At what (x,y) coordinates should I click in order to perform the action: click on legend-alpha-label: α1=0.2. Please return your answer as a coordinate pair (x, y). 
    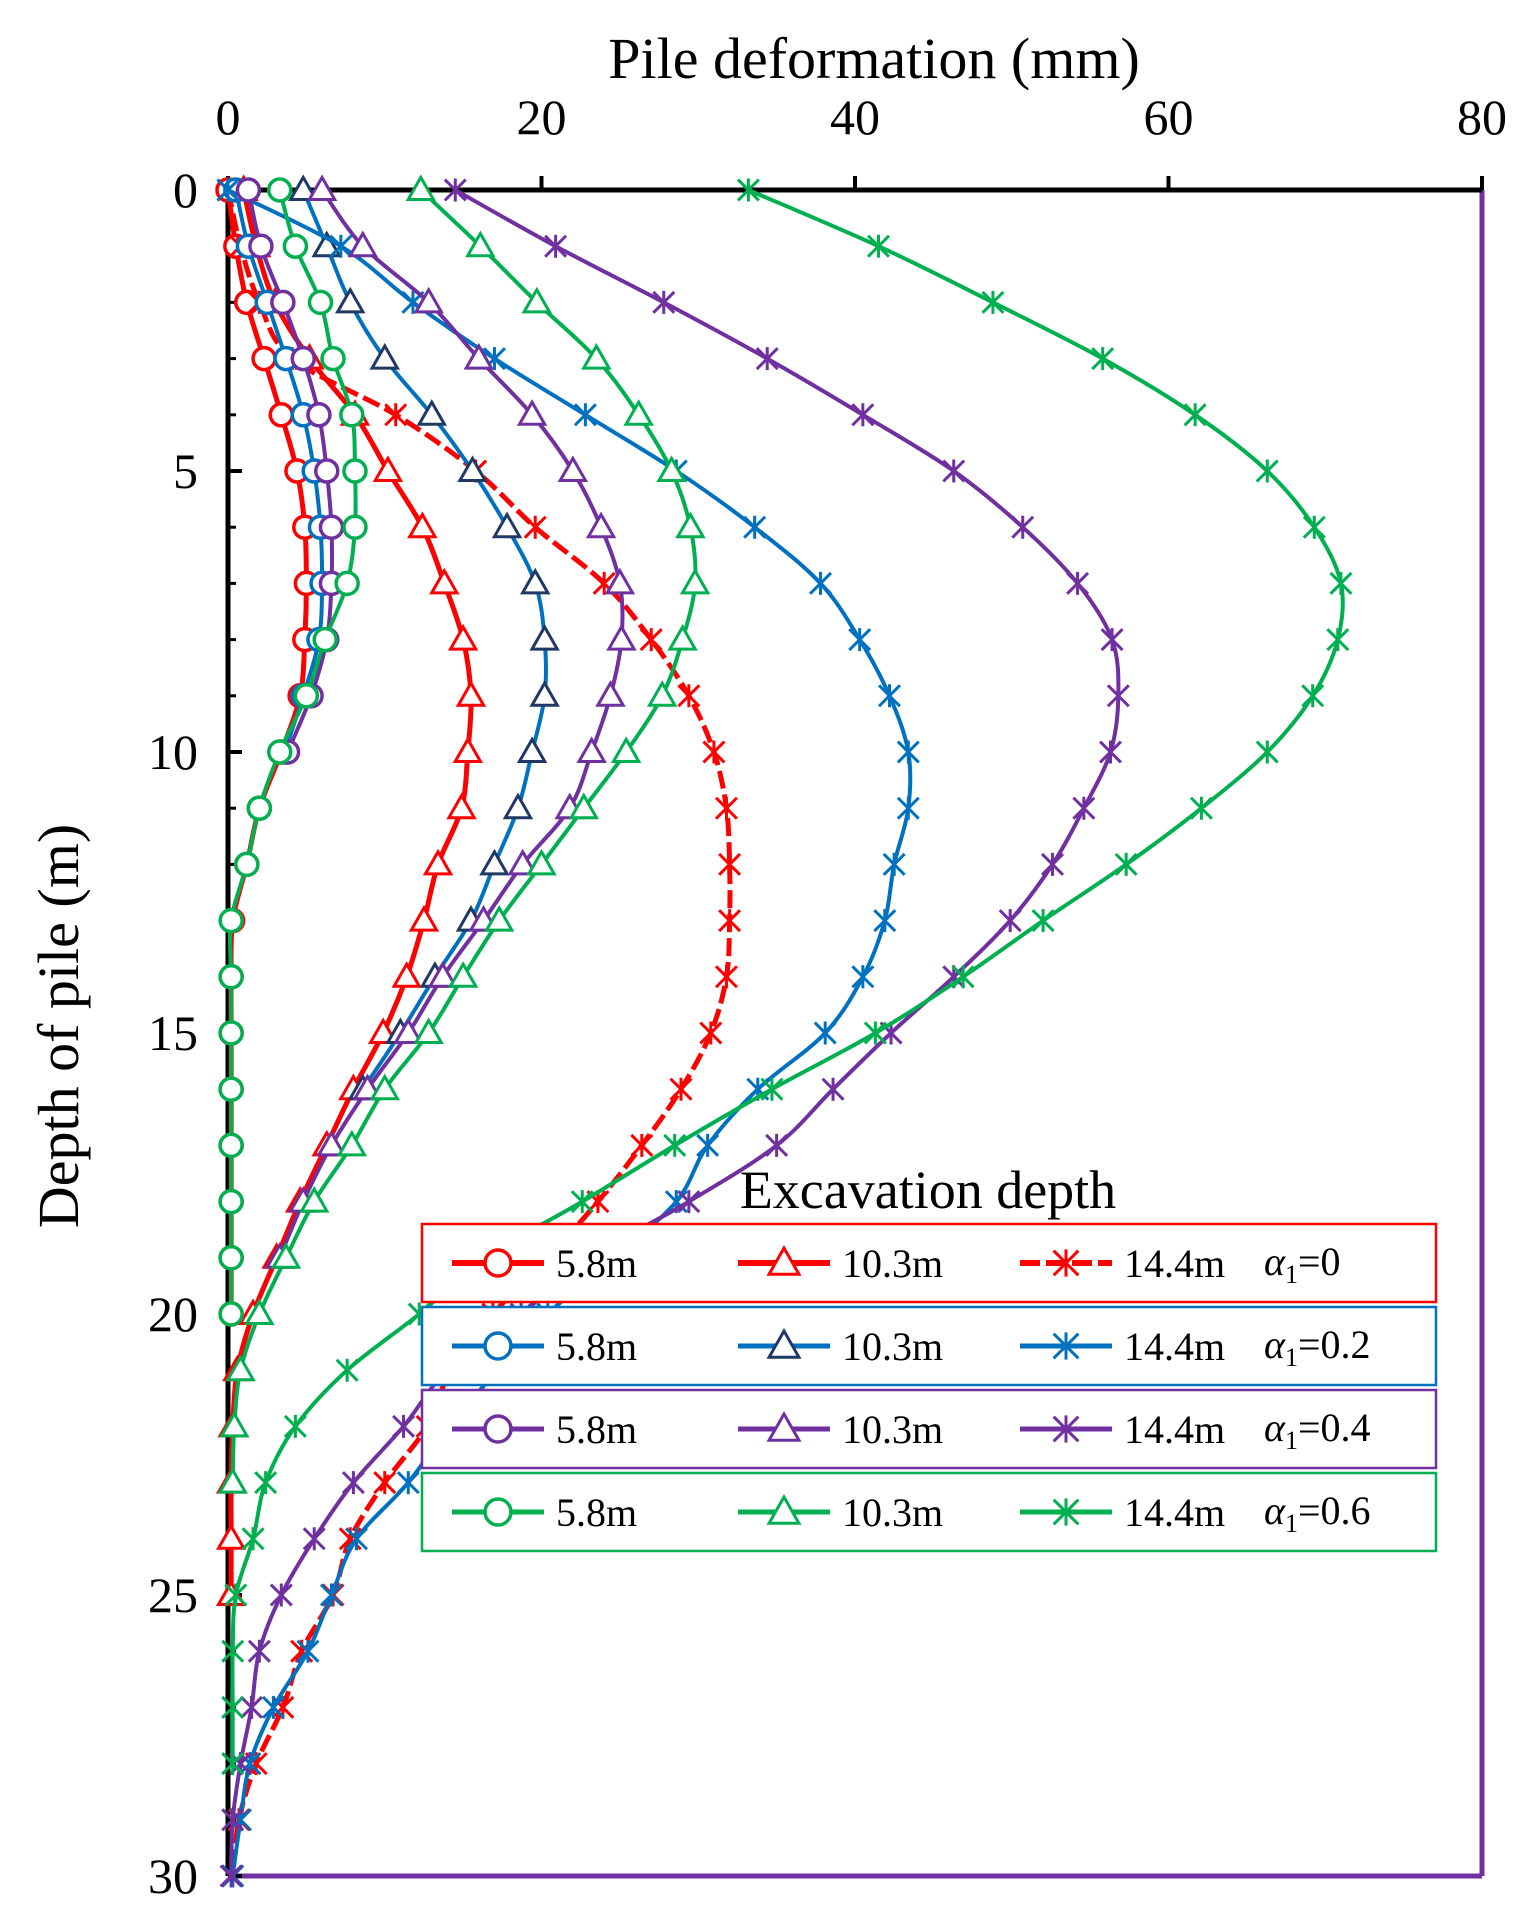
    Looking at the image, I should click on (1317, 1347).